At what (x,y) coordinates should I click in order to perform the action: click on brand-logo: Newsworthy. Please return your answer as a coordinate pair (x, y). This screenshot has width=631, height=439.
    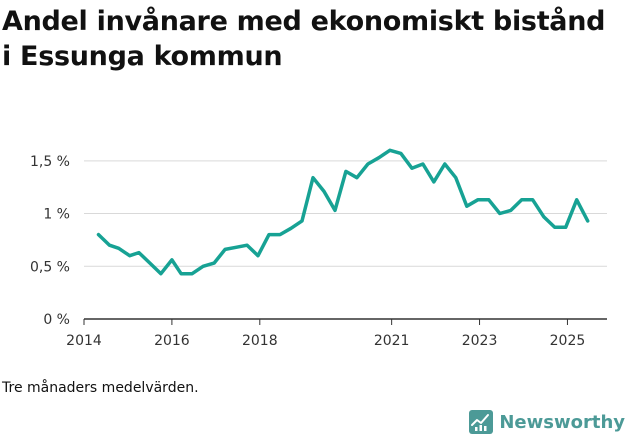
    Looking at the image, I should click on (547, 422).